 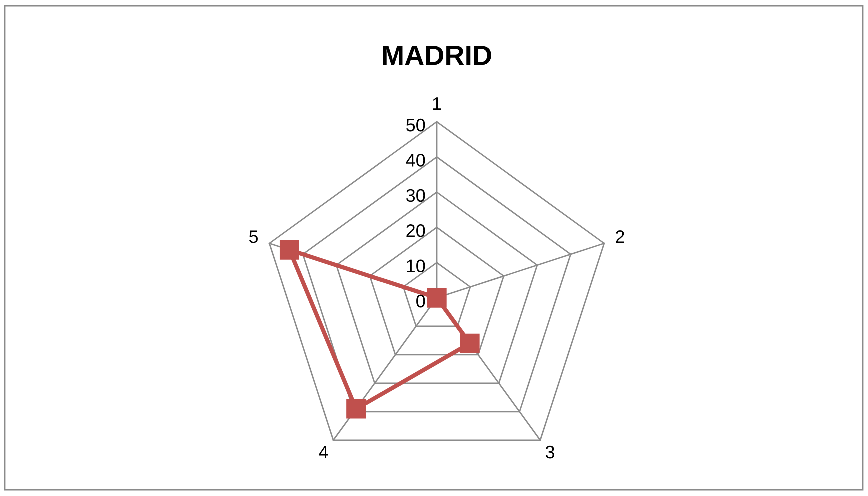 What do you see at coordinates (416, 125) in the screenshot?
I see `y-tick-label: 50` at bounding box center [416, 125].